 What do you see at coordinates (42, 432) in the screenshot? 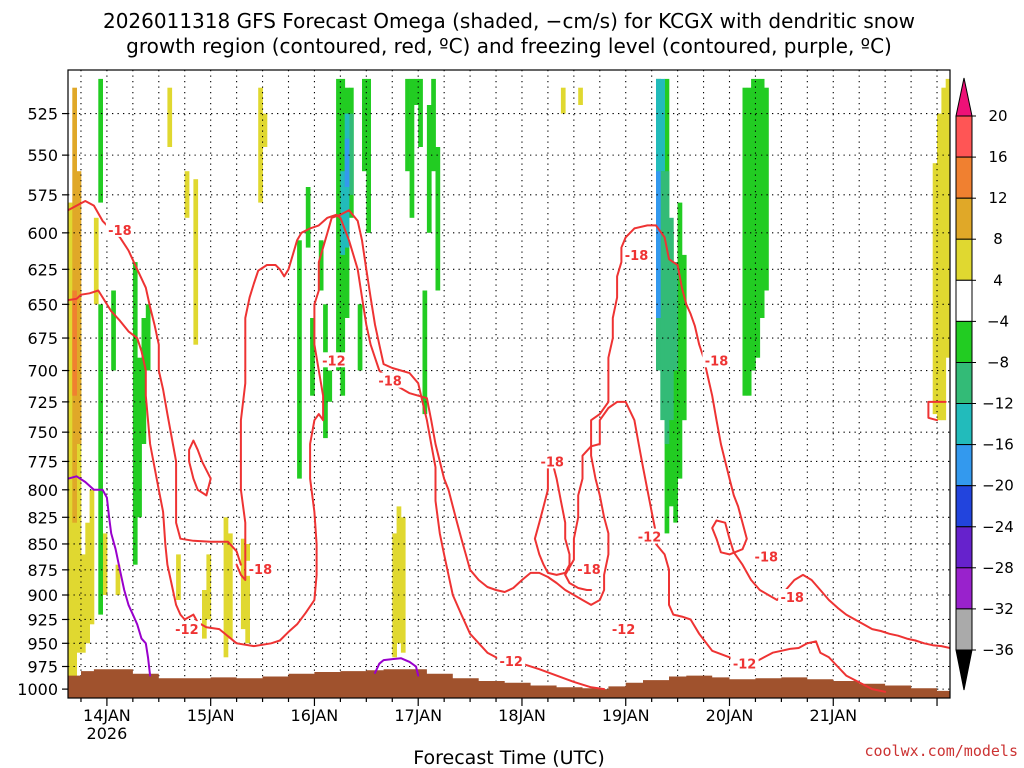
I see `y-tick-label: 750` at bounding box center [42, 432].